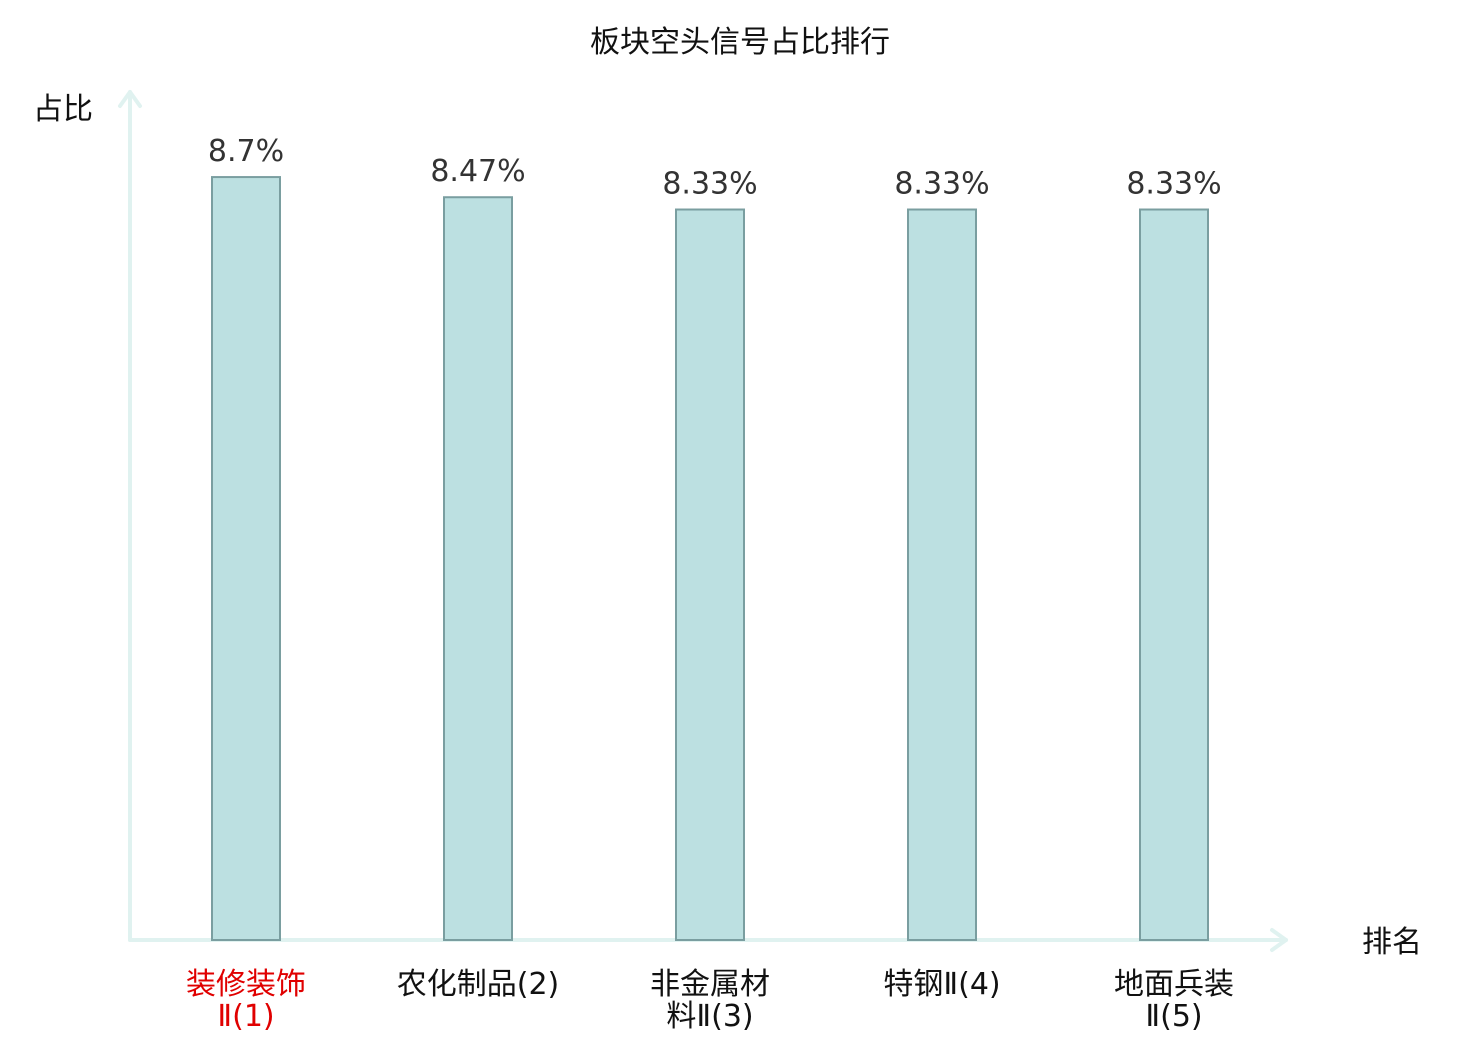 The height and width of the screenshot is (1040, 1480). Describe the element at coordinates (63, 109) in the screenshot. I see `y-axis-label: 占比` at that location.